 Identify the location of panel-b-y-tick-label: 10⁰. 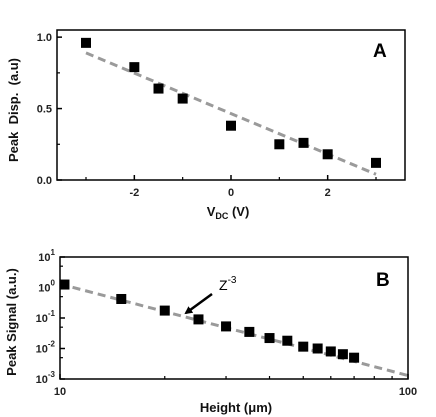
(46, 287).